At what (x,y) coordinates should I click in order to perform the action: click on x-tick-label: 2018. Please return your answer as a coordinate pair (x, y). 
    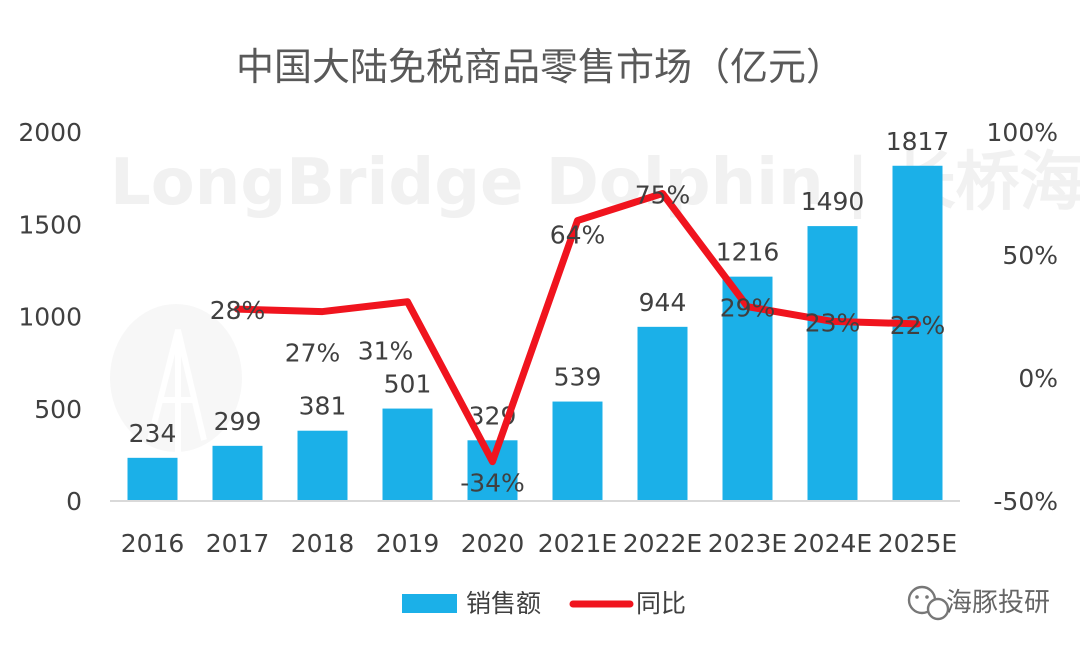
    Looking at the image, I should click on (323, 543).